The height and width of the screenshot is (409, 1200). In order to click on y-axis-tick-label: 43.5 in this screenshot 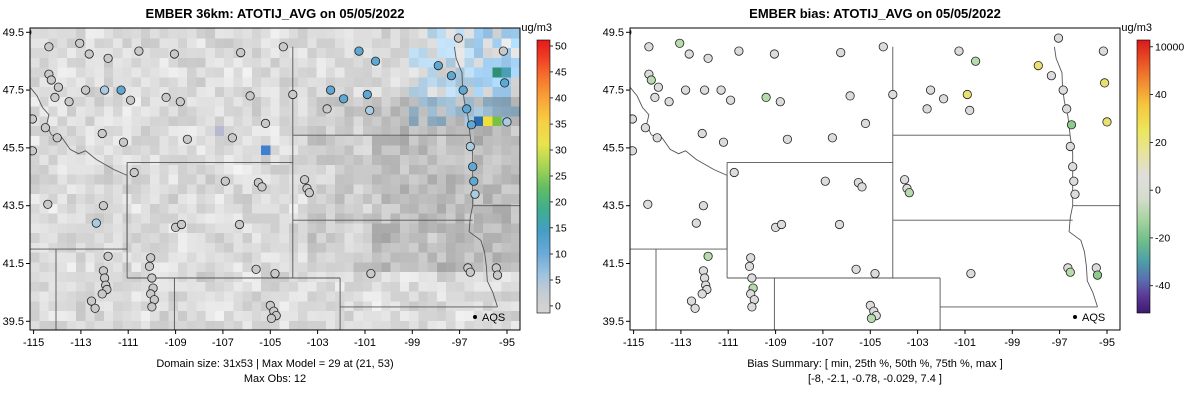, I will do `click(13, 206)`.